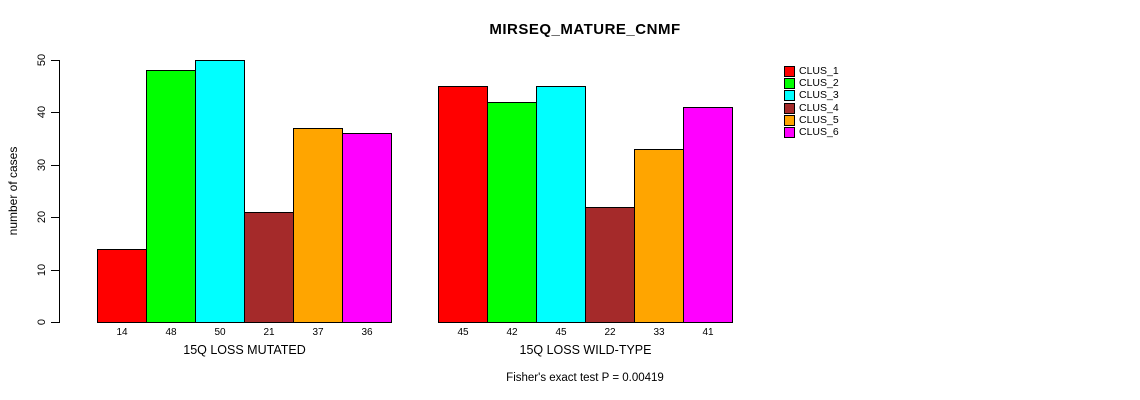  What do you see at coordinates (122, 332) in the screenshot?
I see `bar-value-label: 14` at bounding box center [122, 332].